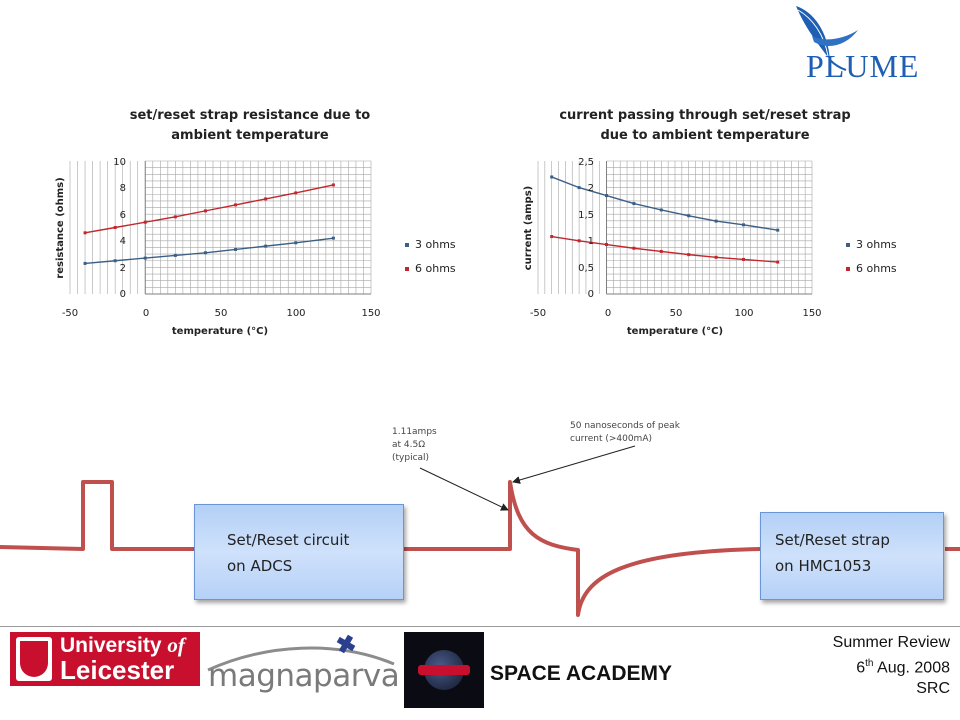 The width and height of the screenshot is (960, 720). What do you see at coordinates (865, 43) in the screenshot?
I see `plume-logo: PLUME` at bounding box center [865, 43].